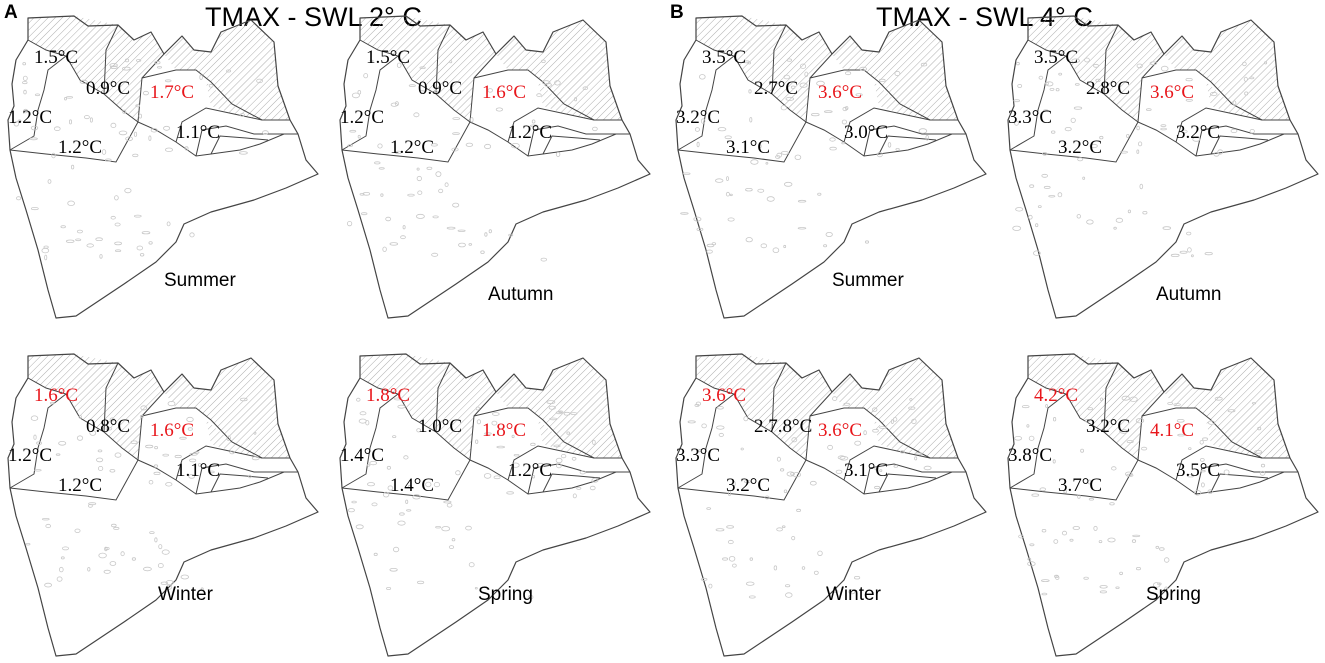 The height and width of the screenshot is (663, 1325). What do you see at coordinates (530, 470) in the screenshot?
I see `value-label-east: 1.2°C` at bounding box center [530, 470].